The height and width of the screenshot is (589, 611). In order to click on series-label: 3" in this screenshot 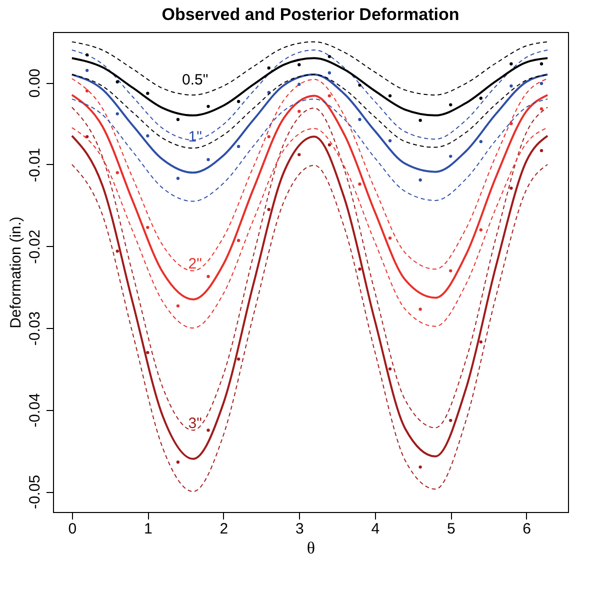, I will do `click(195, 423)`.